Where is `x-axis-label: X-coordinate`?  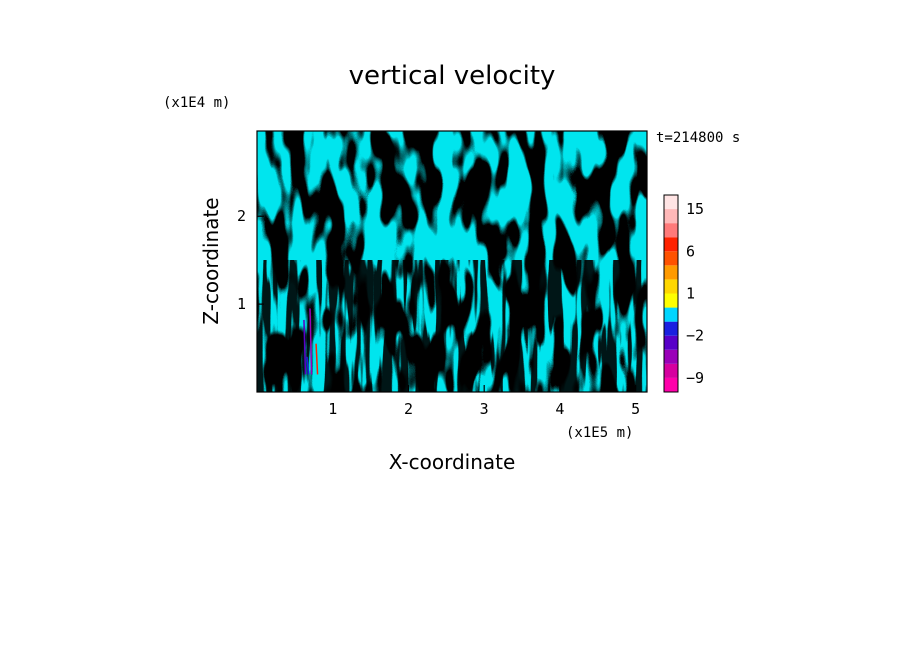
x-axis-label: X-coordinate is located at coordinates (452, 462).